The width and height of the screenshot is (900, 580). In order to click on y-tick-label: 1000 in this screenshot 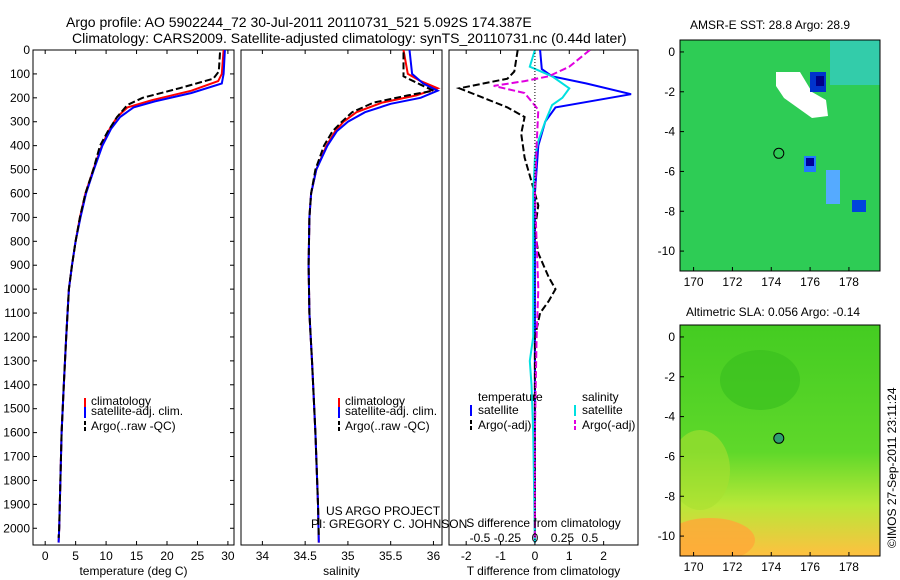, I will do `click(16, 289)`.